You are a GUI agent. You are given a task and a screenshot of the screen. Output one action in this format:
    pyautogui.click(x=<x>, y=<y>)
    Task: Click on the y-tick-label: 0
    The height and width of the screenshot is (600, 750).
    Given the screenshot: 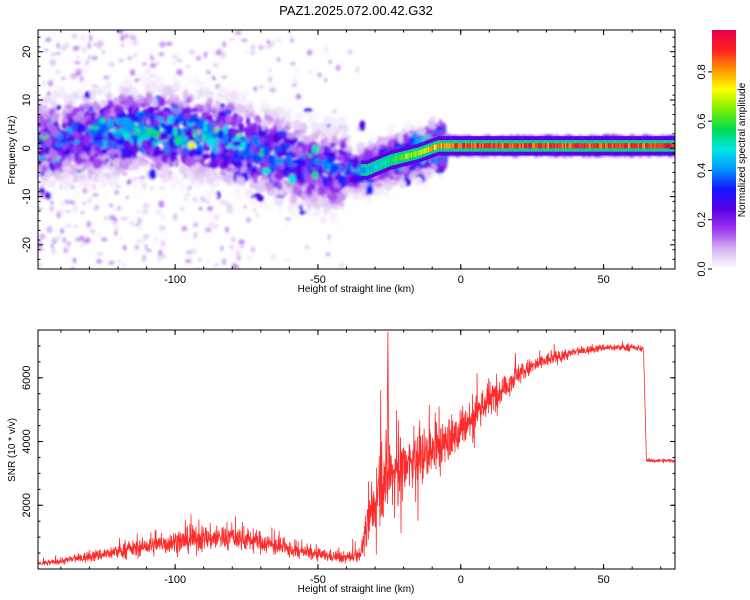 What is the action you would take?
    pyautogui.click(x=27, y=148)
    